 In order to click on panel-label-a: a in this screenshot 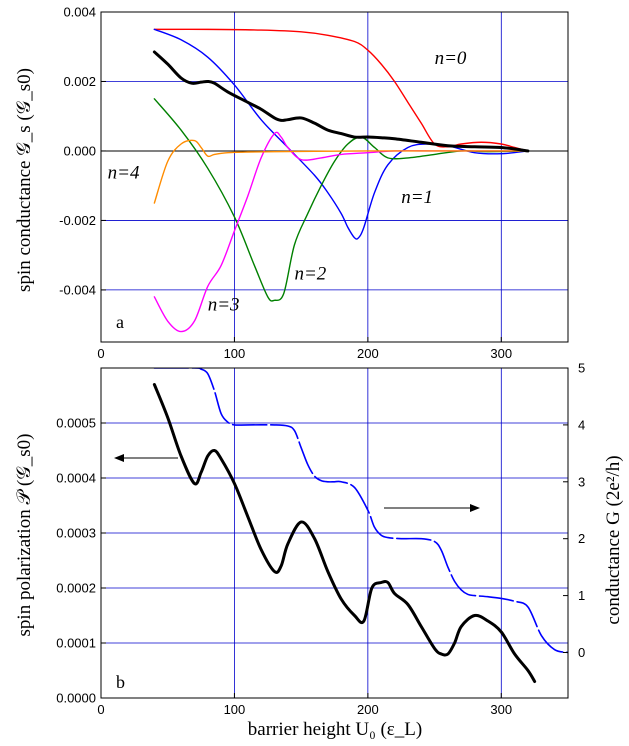, I will do `click(120, 322)`.